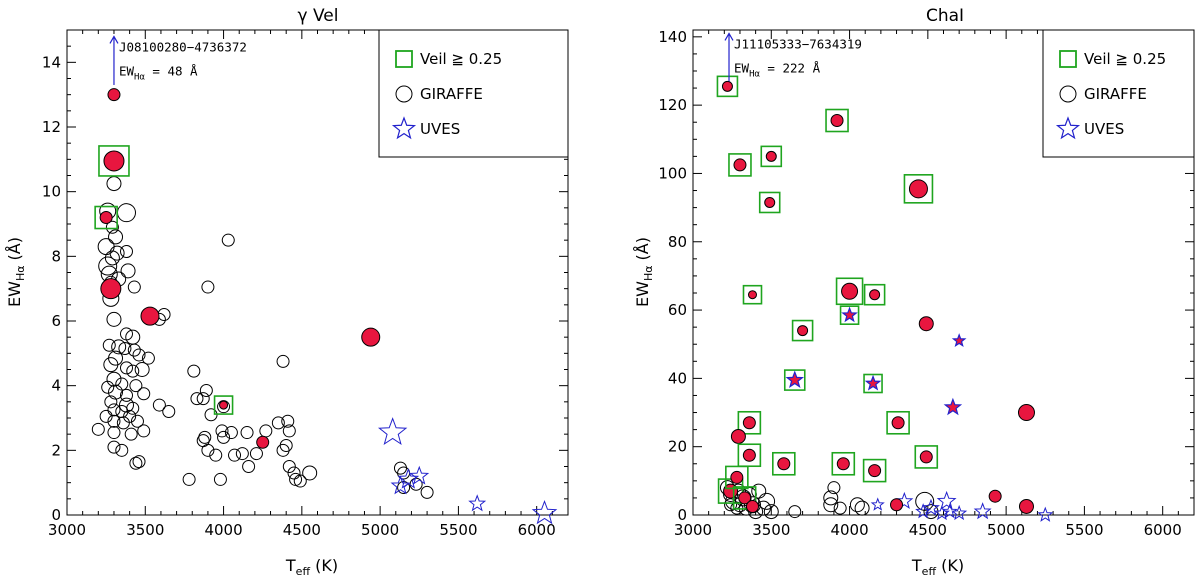 The height and width of the screenshot is (580, 1200). Describe the element at coordinates (56, 450) in the screenshot. I see `y-tick-label: 2` at that location.